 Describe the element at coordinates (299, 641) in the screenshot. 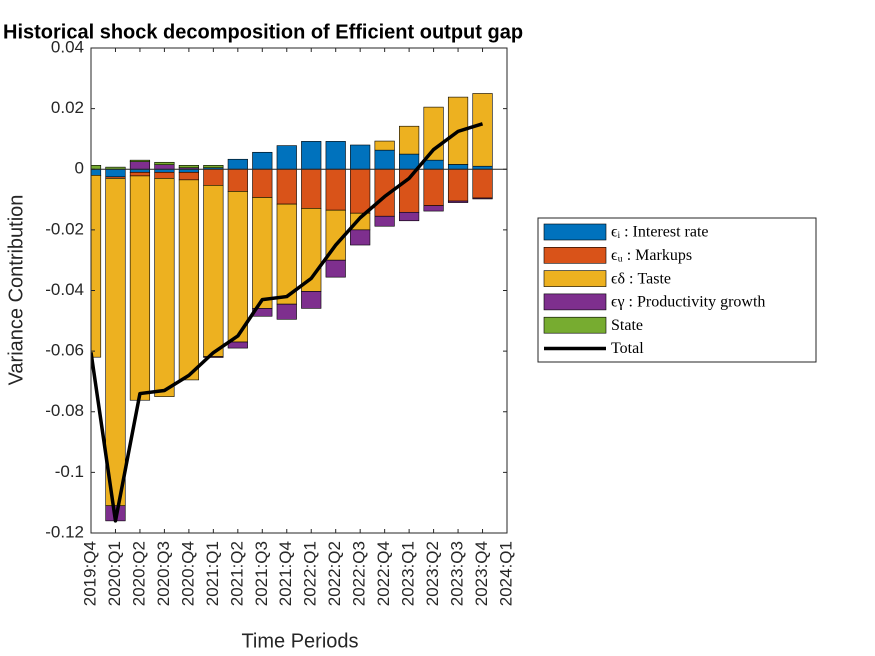

I see `x-axis-label: Time Periods` at that location.